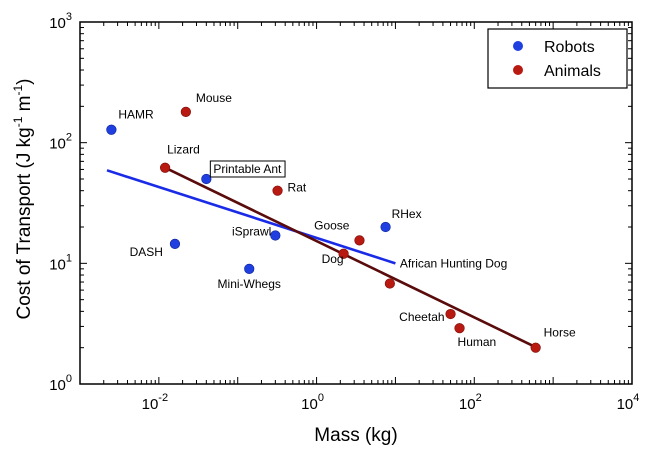  Describe the element at coordinates (111, 129) in the screenshot. I see `point-hamr` at that location.